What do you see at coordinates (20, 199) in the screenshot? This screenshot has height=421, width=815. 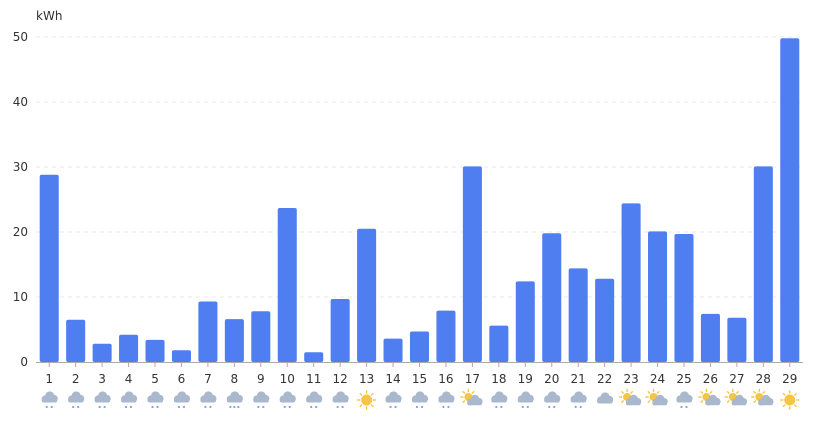 I see `y-axis-ticks: 0 10 20 30 40 50` at bounding box center [20, 199].